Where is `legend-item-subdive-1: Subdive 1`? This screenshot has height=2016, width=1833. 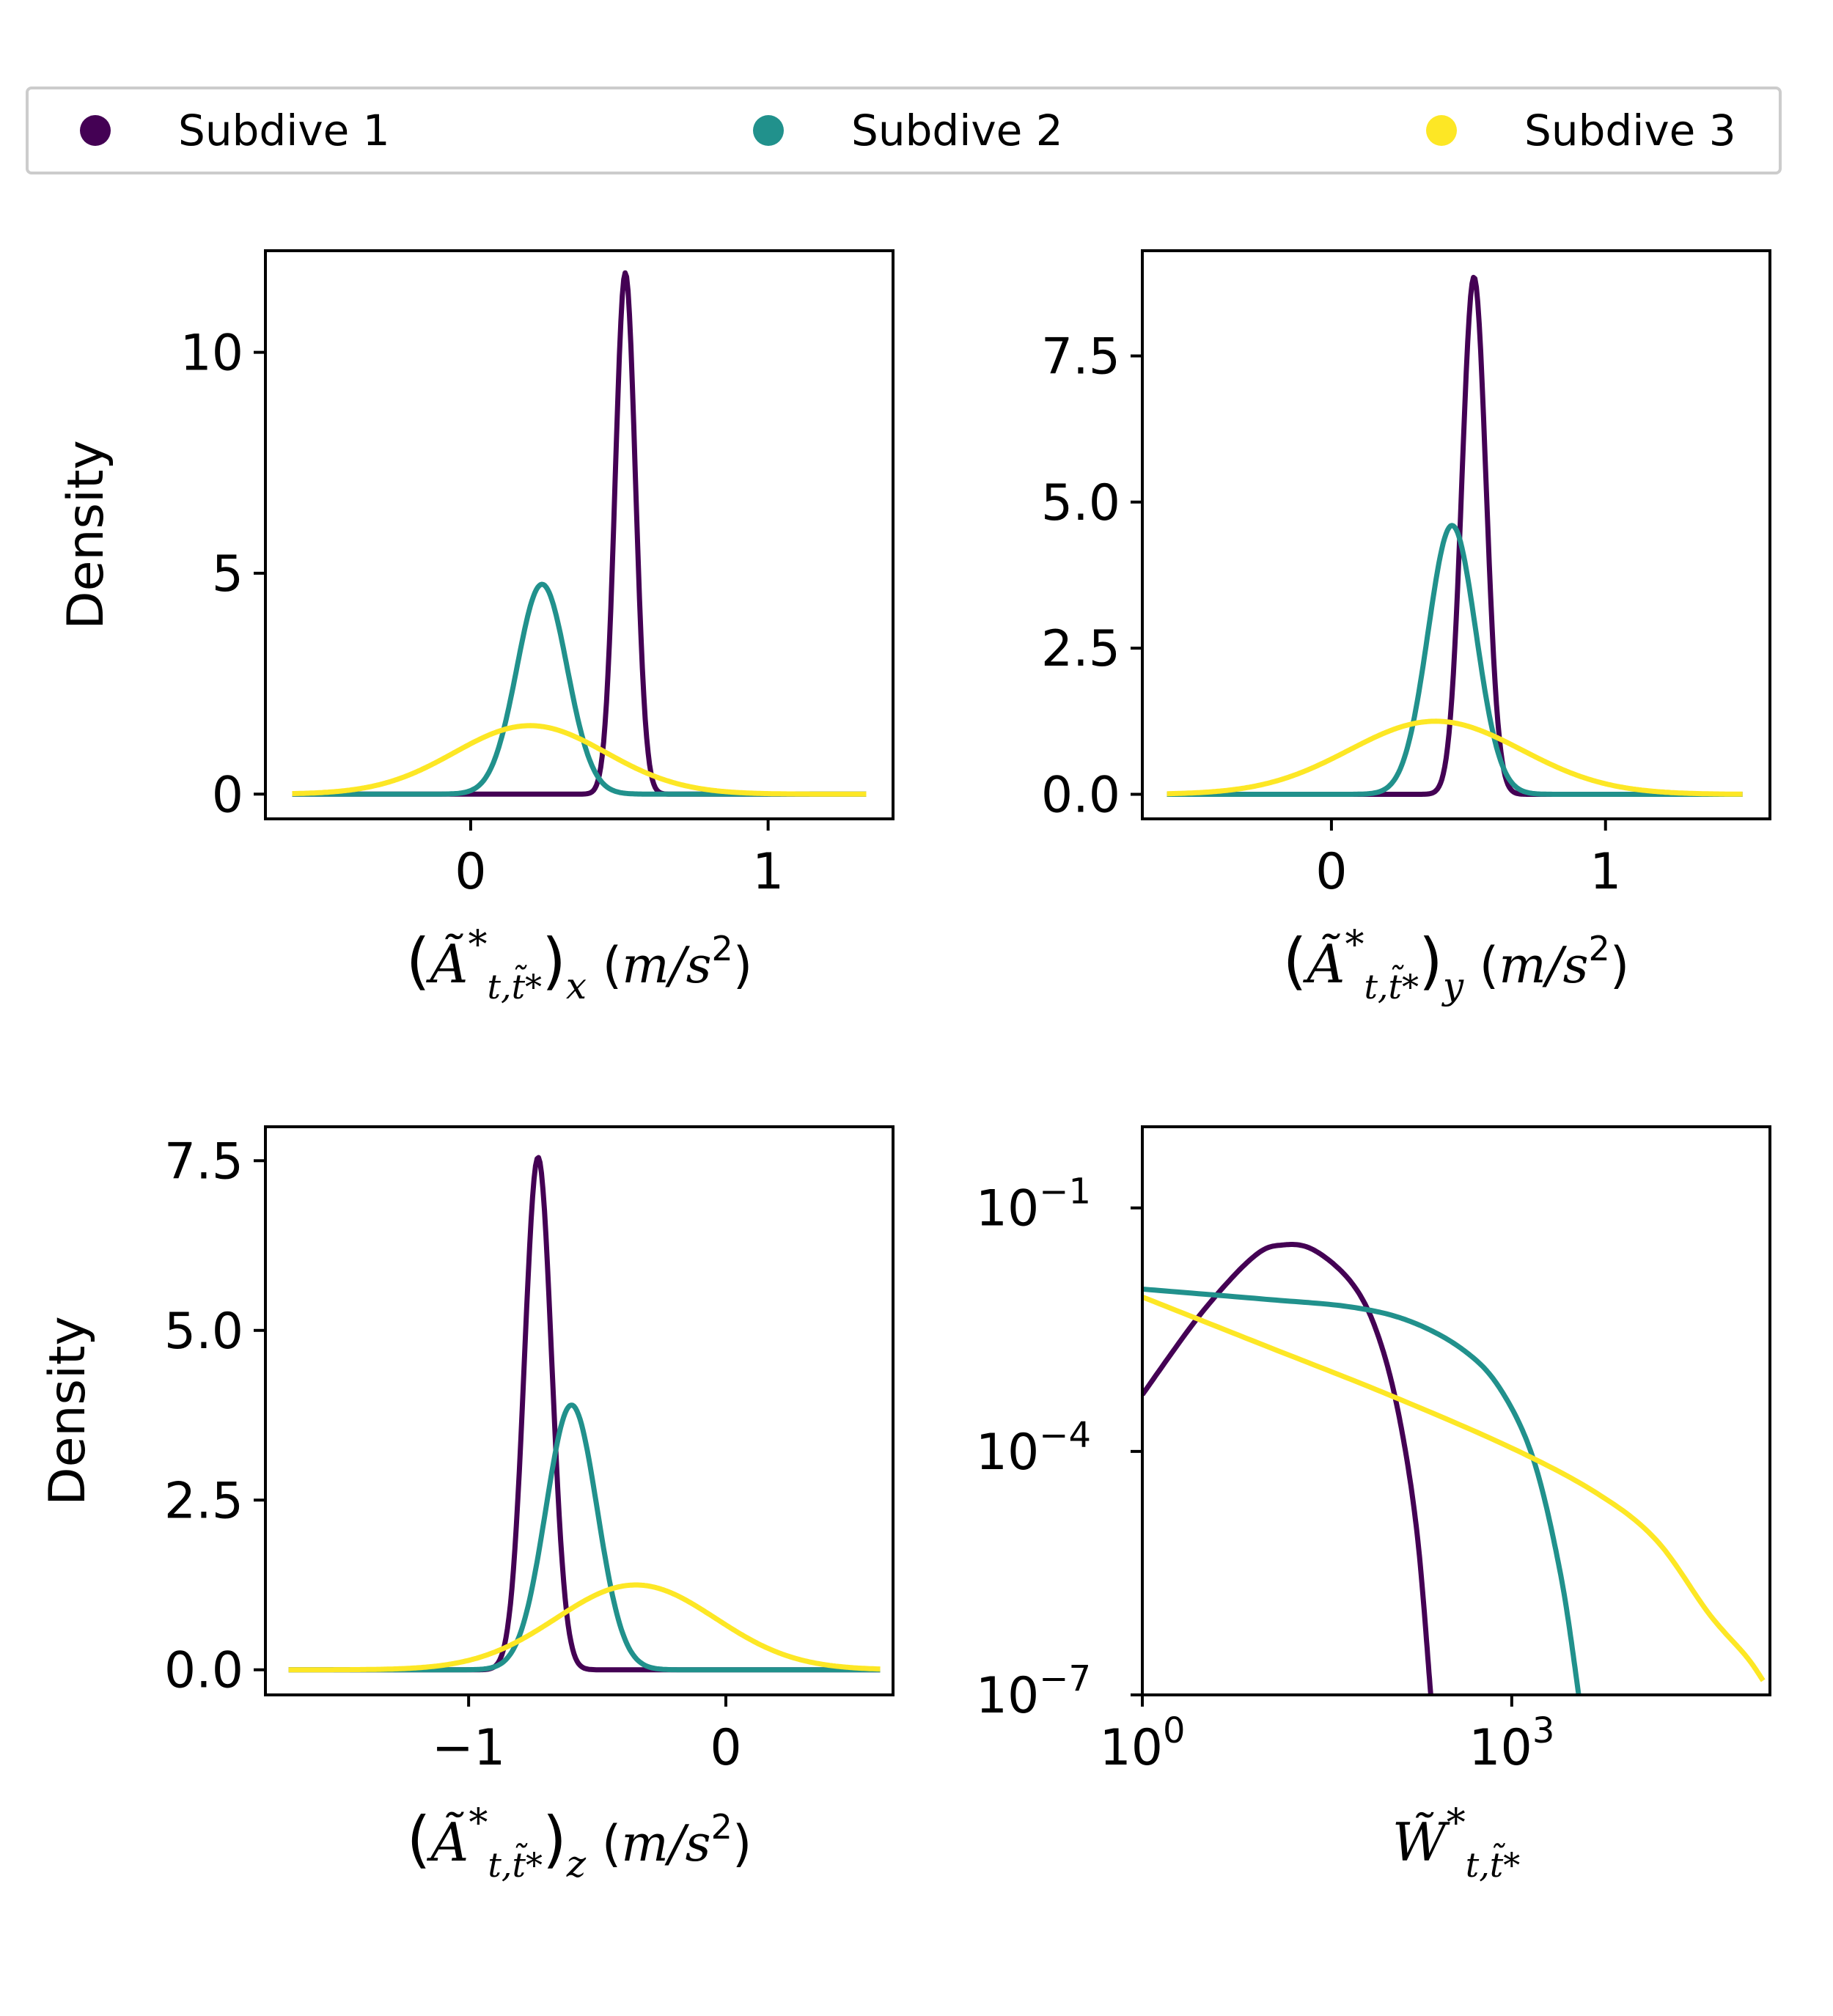 legend-item-subdive-1: Subdive 1 is located at coordinates (235, 130).